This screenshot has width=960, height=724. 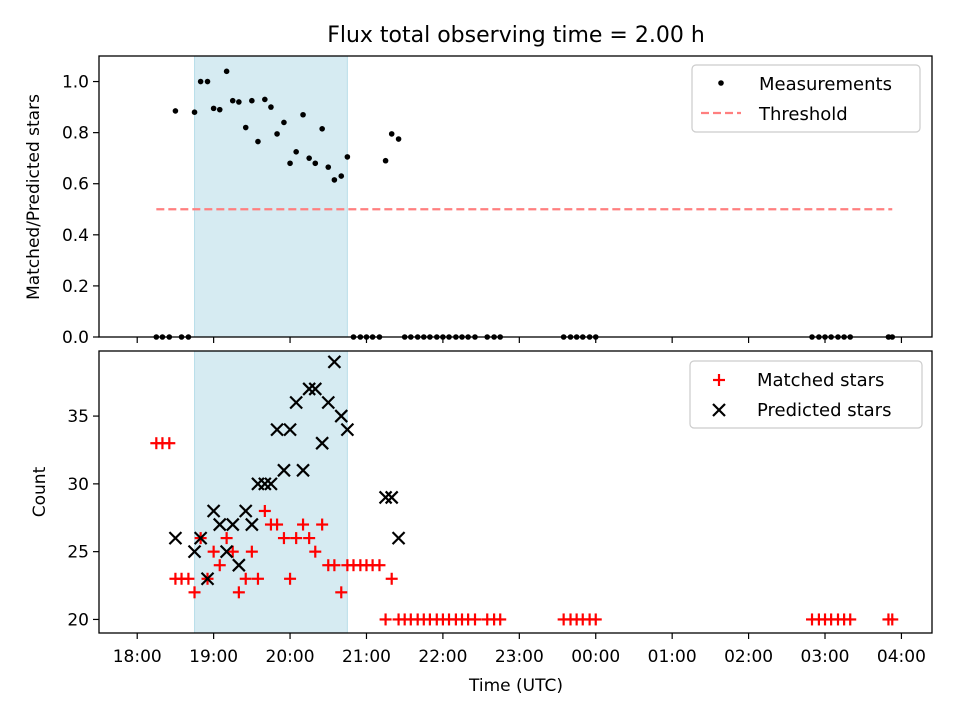 What do you see at coordinates (78, 485) in the screenshot?
I see `y-tick-label: 30` at bounding box center [78, 485].